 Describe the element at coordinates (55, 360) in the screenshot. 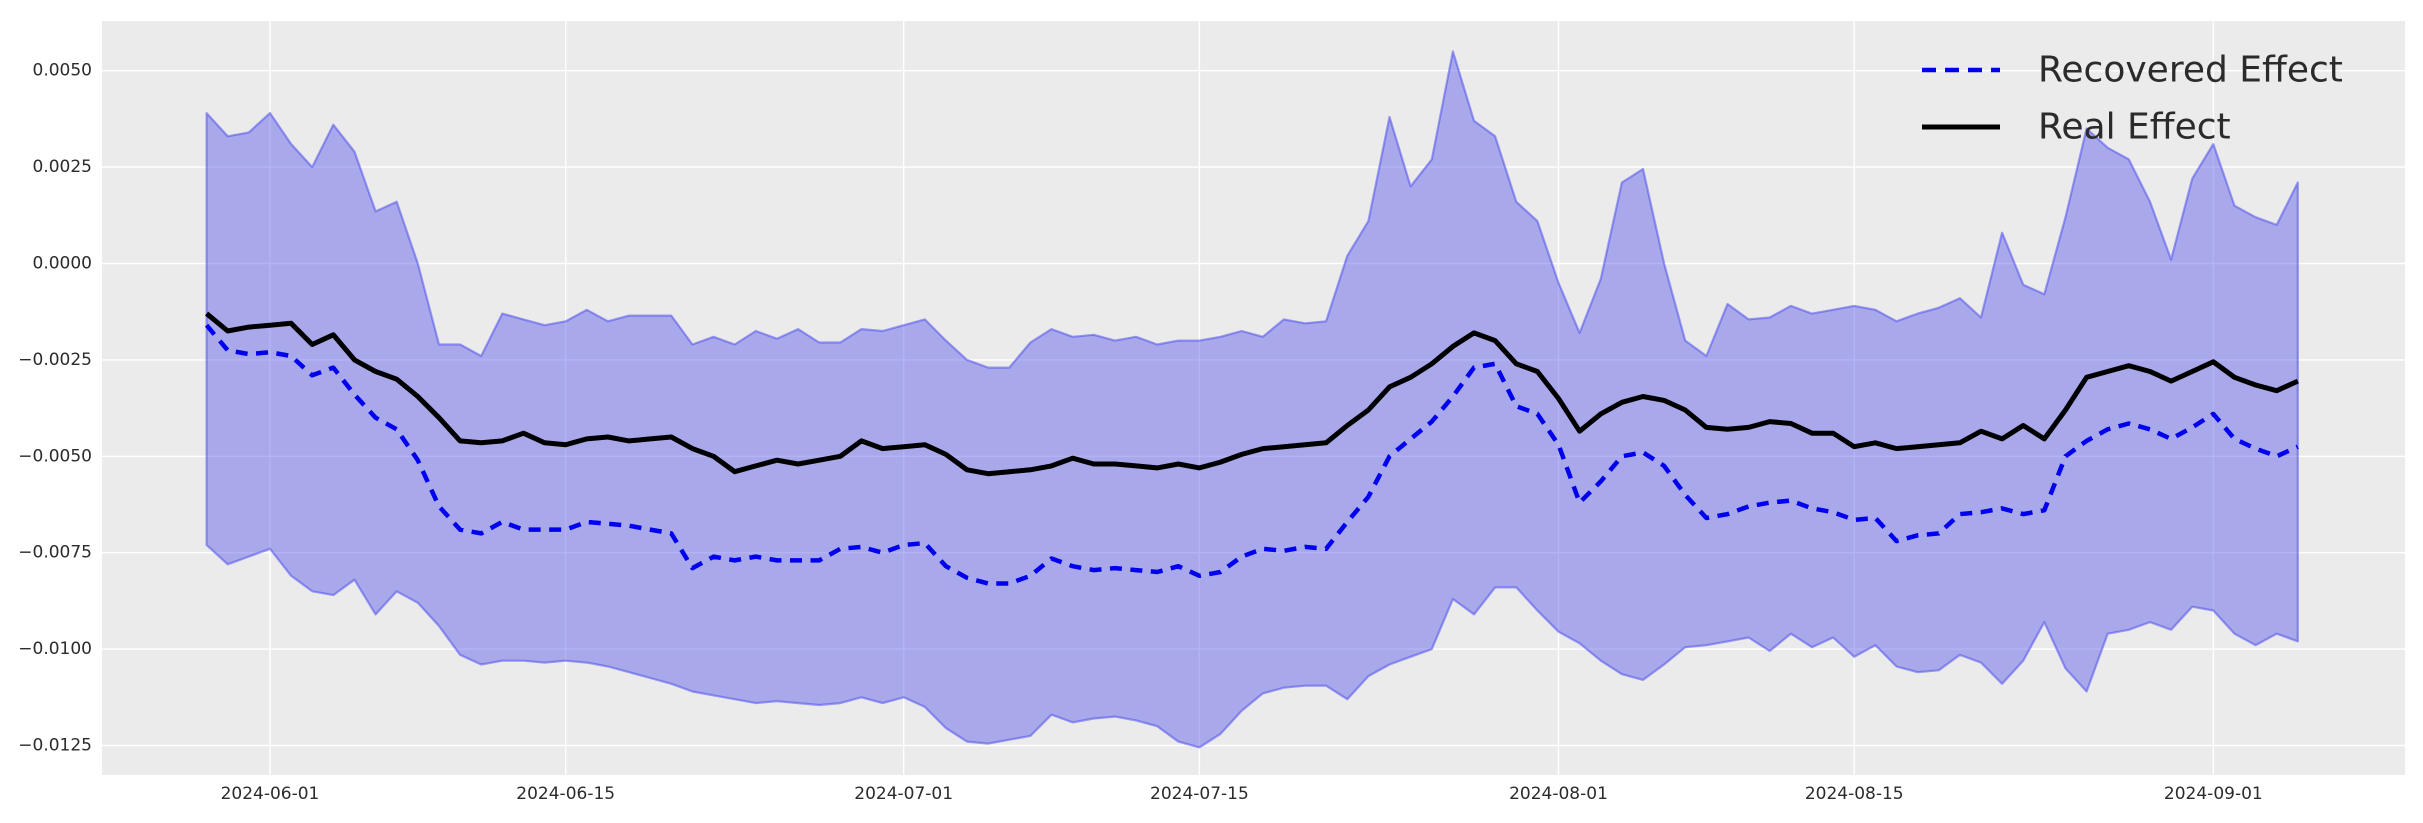

I see `y-tick-label: −0.0025` at that location.